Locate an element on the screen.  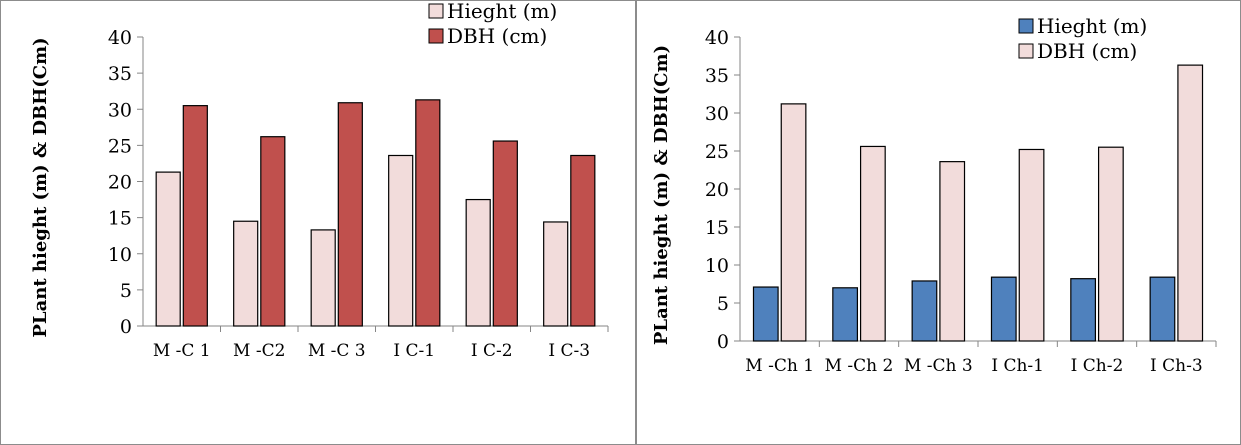
x-category-label: I C-1 is located at coordinates (414, 351).